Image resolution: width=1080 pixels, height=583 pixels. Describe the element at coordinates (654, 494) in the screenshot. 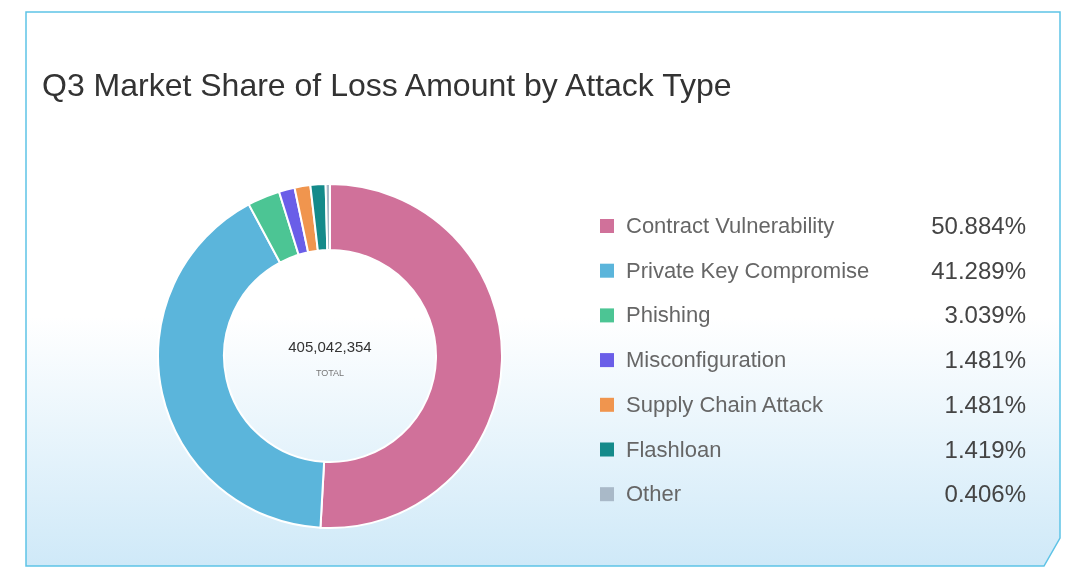

I see `legend-label: Other` at that location.